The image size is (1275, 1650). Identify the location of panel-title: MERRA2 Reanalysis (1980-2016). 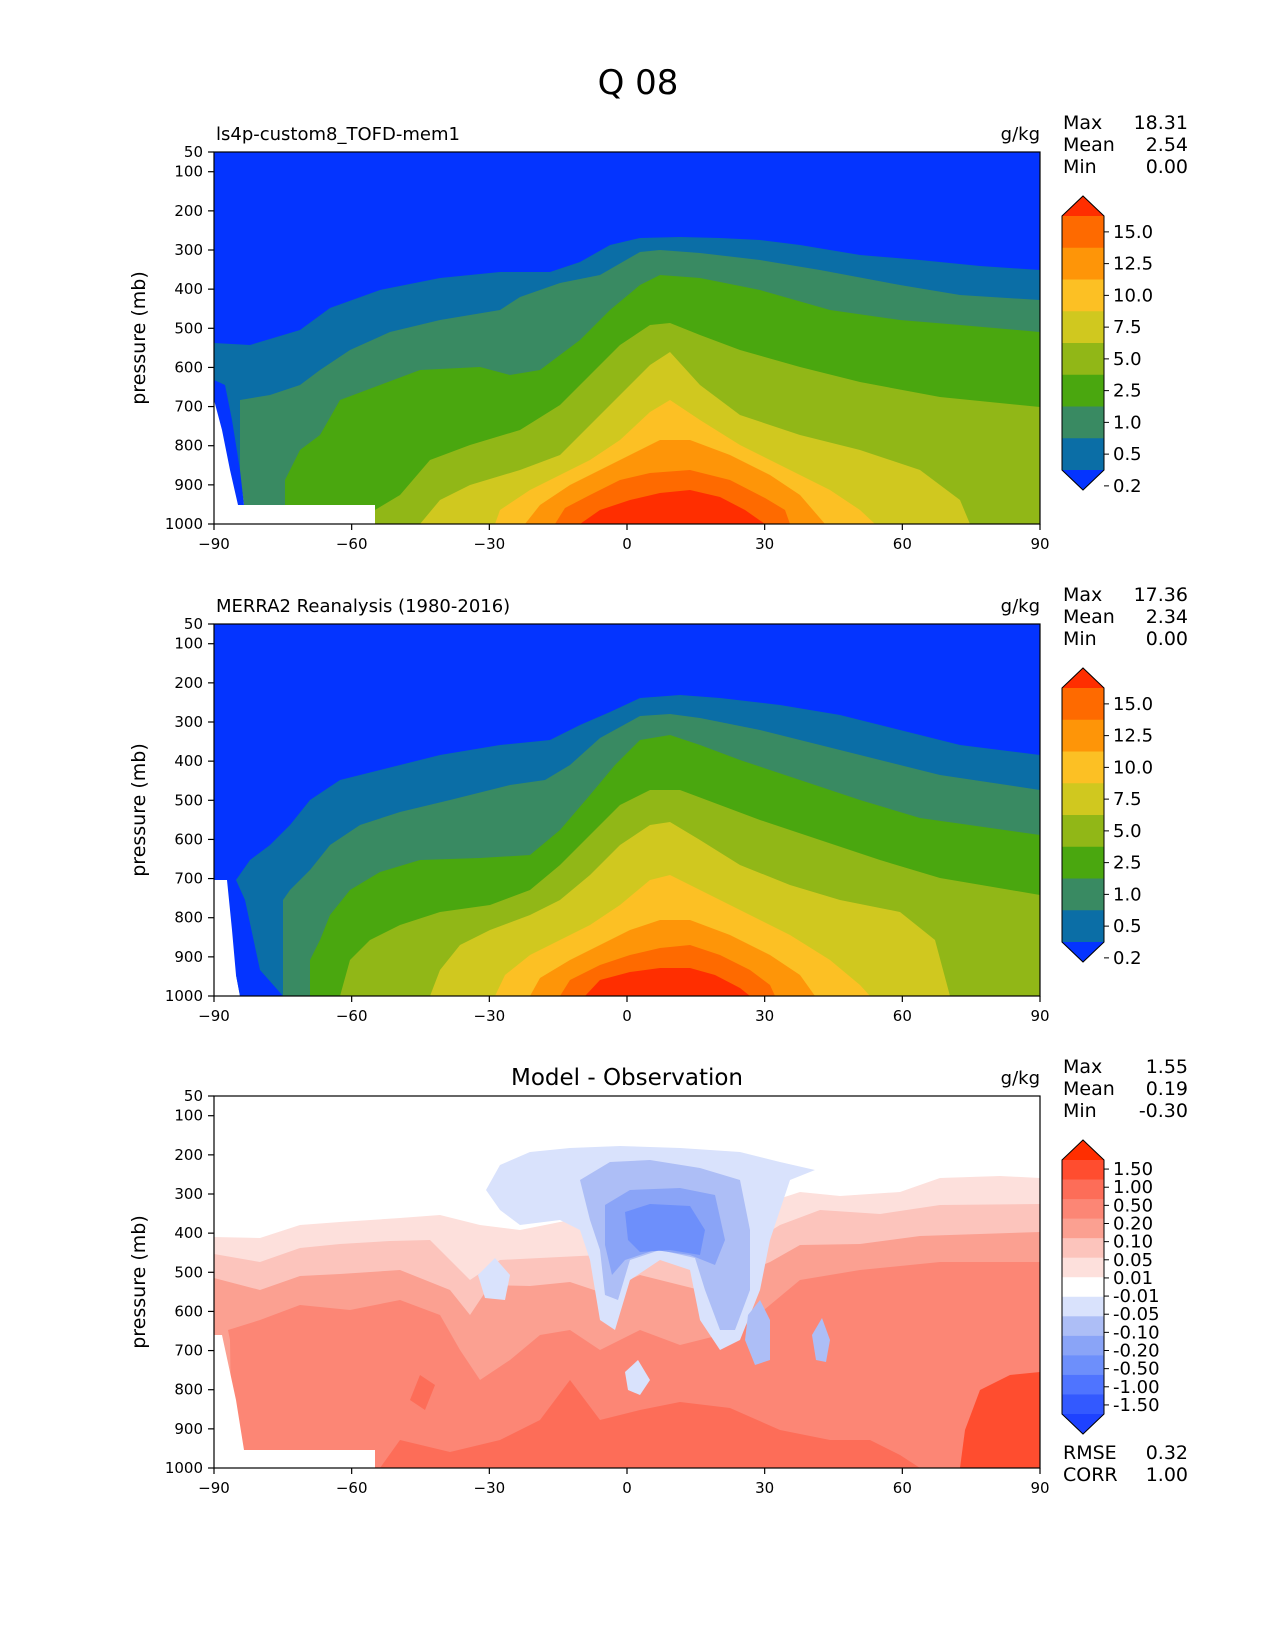
(363, 606).